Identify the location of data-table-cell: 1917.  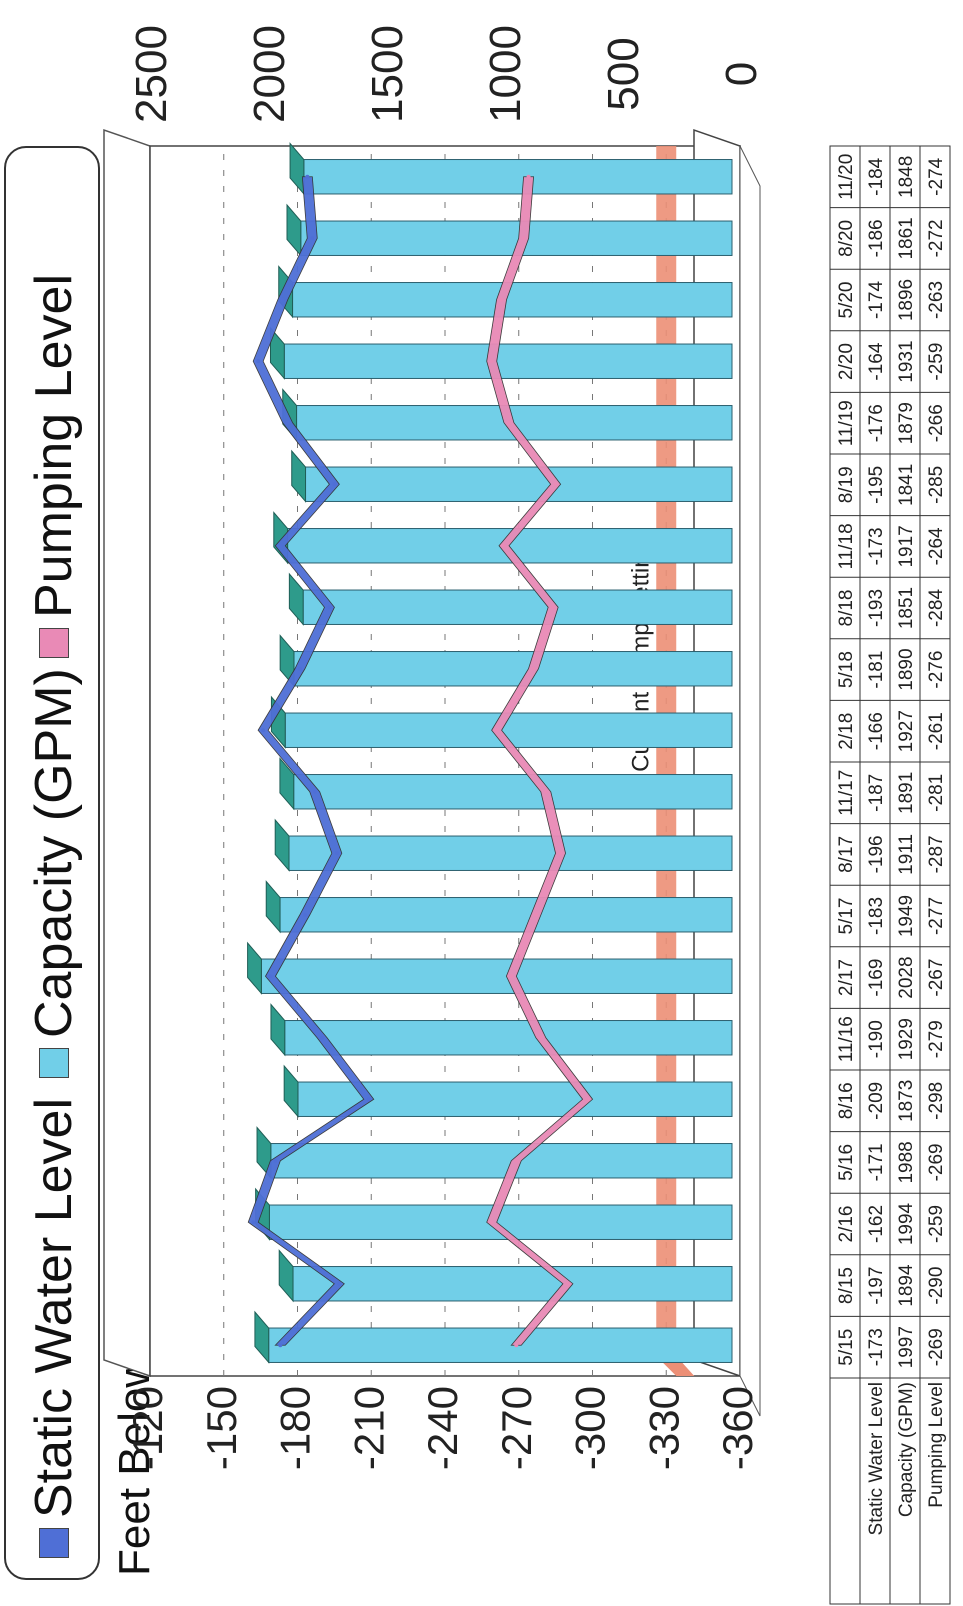
(906, 546).